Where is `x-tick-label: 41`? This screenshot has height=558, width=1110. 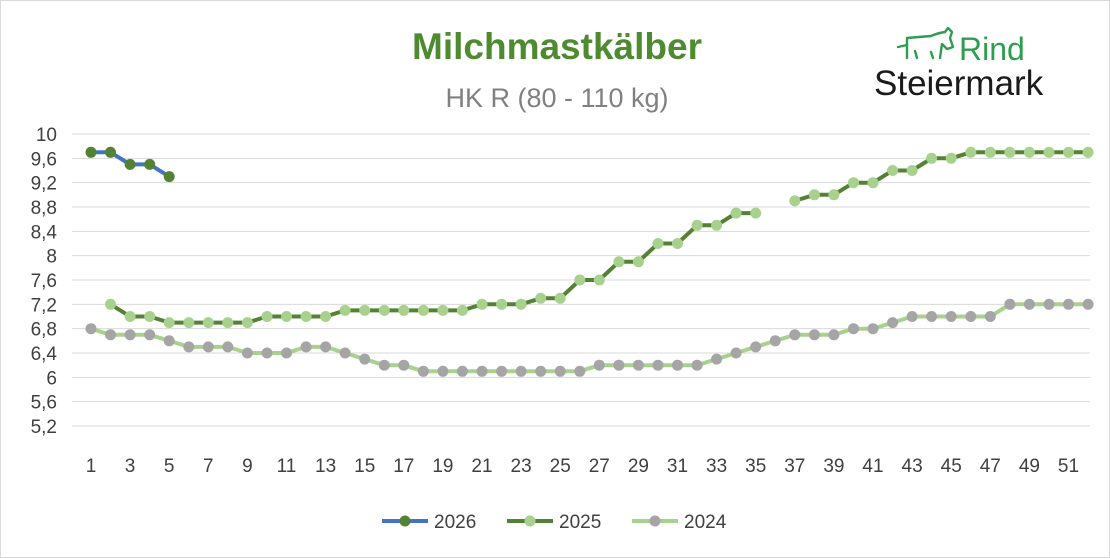 x-tick-label: 41 is located at coordinates (872, 466).